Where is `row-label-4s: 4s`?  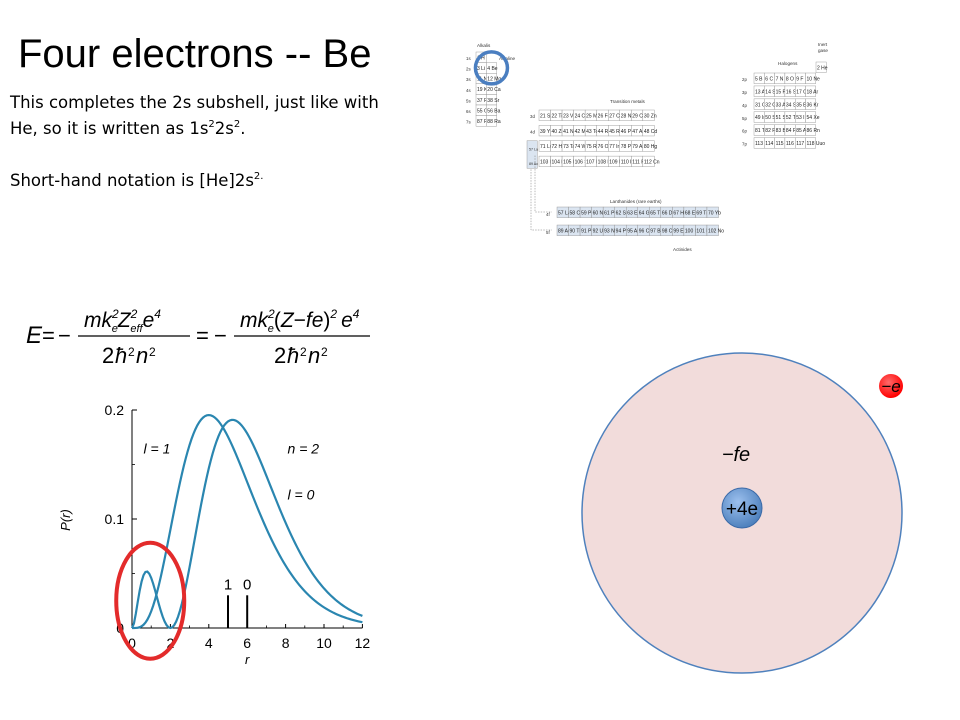 row-label-4s: 4s is located at coordinates (468, 90).